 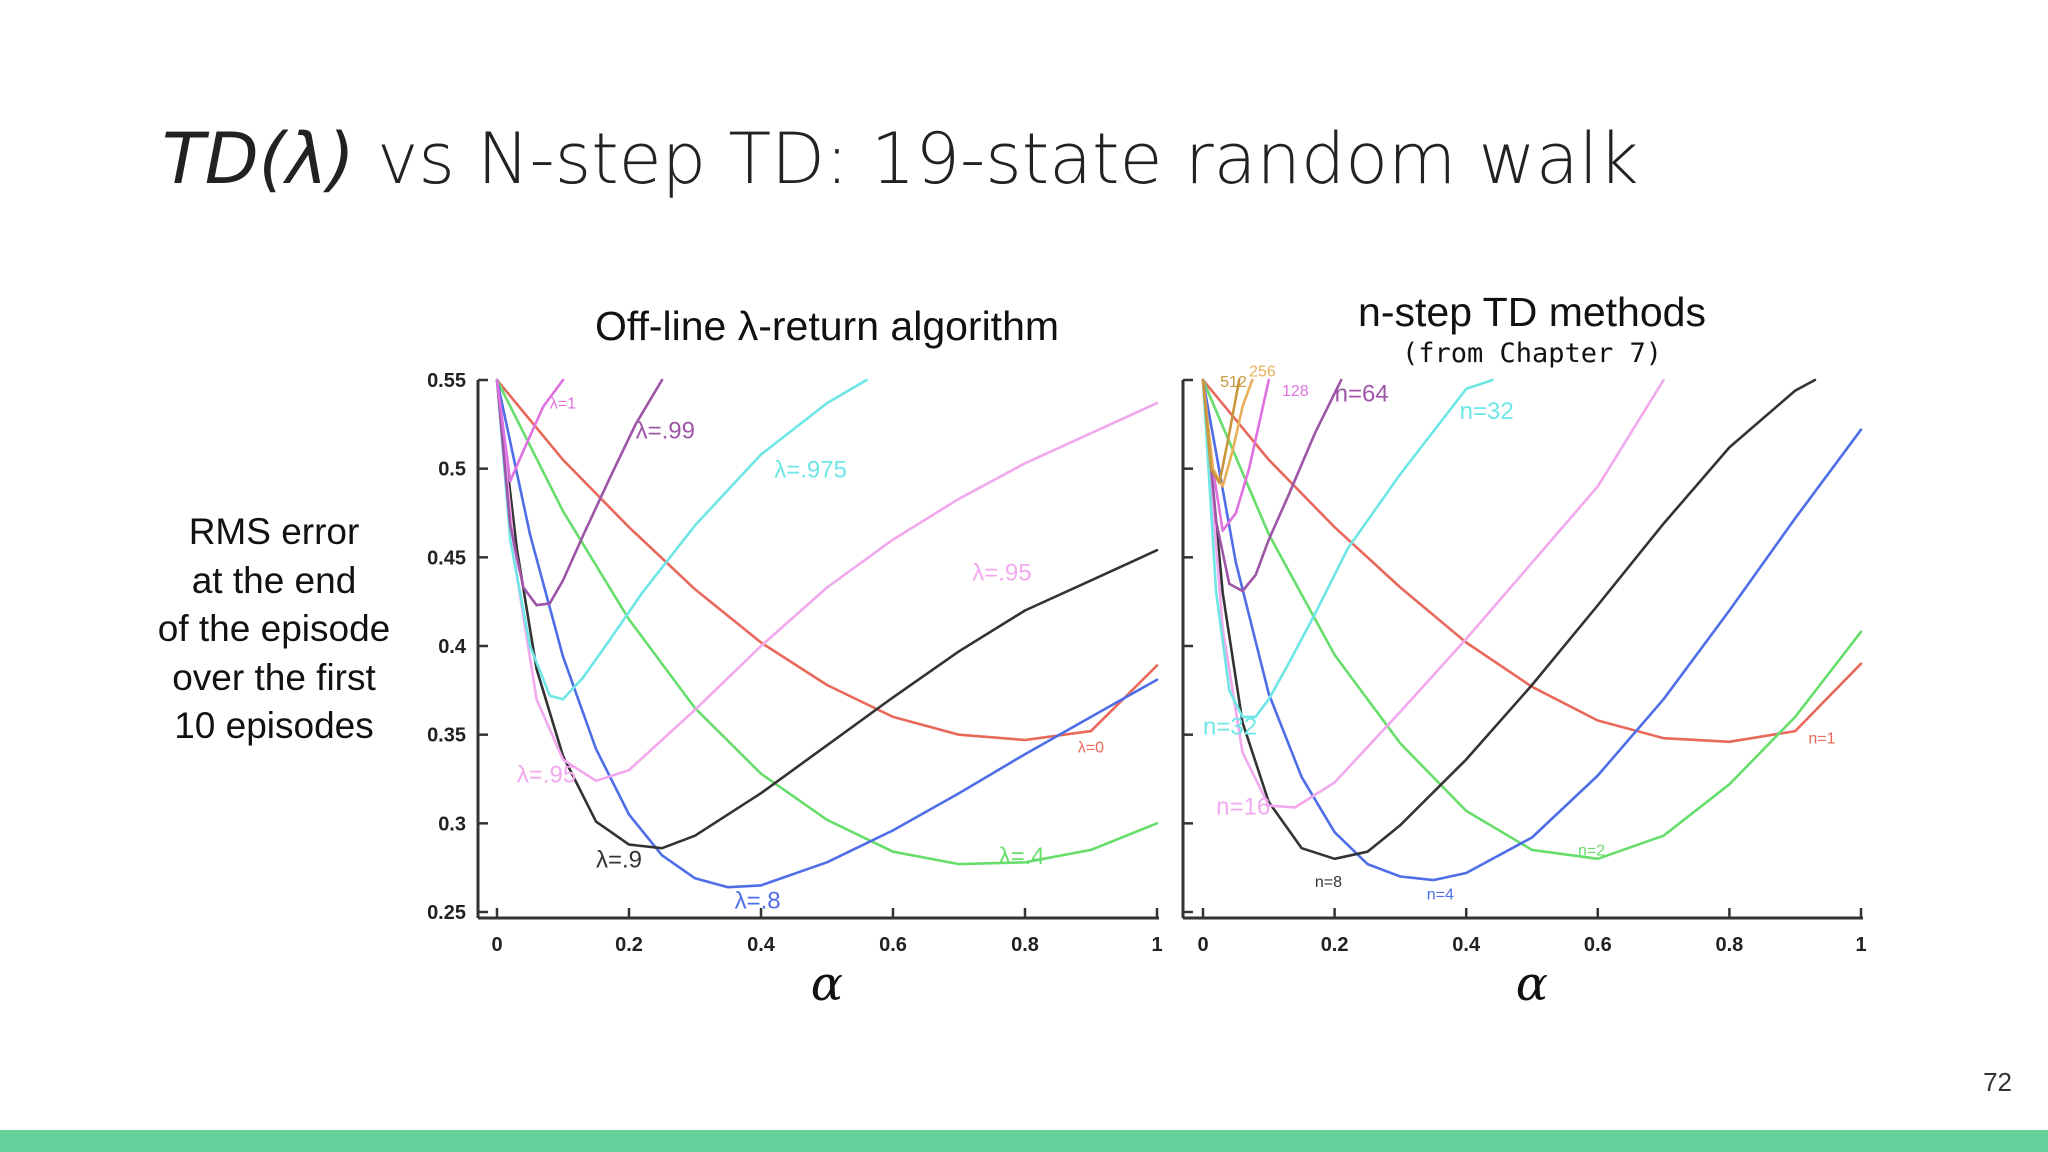 What do you see at coordinates (619, 860) in the screenshot?
I see `series-label: λ=.9` at bounding box center [619, 860].